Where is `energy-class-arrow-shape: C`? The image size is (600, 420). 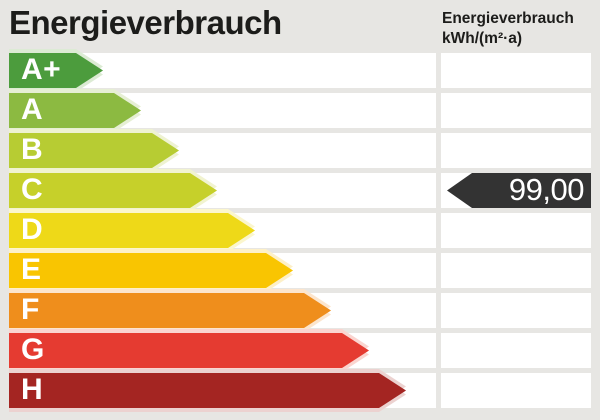
energy-class-arrow-shape: C is located at coordinates (113, 190).